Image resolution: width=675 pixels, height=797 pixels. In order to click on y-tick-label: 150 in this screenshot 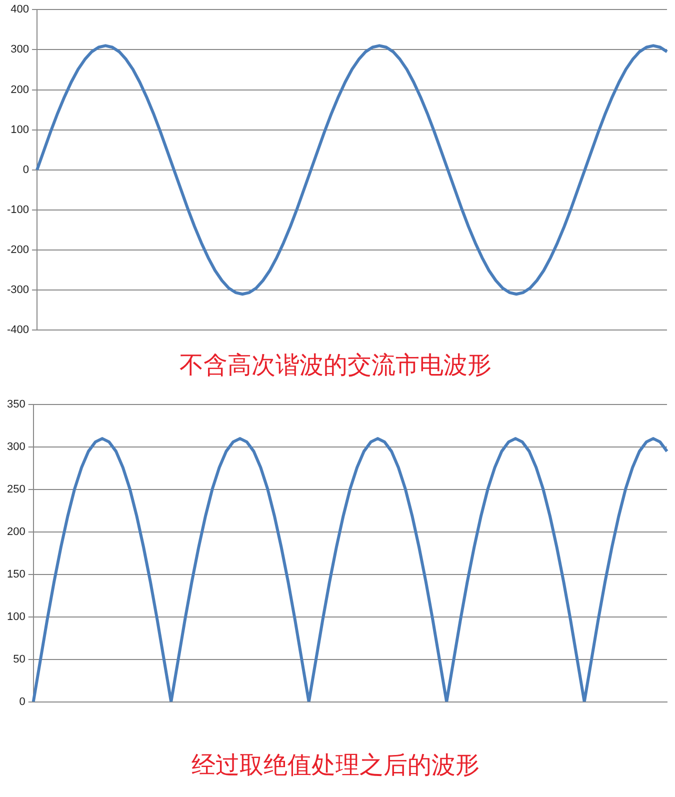, I will do `click(16, 574)`.